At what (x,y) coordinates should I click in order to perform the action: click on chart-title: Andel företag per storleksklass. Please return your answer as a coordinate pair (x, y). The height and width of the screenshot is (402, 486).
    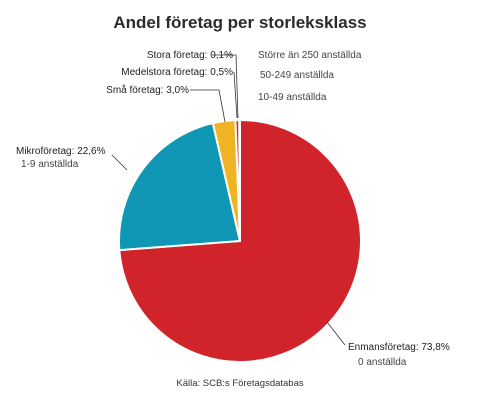
    Looking at the image, I should click on (239, 22).